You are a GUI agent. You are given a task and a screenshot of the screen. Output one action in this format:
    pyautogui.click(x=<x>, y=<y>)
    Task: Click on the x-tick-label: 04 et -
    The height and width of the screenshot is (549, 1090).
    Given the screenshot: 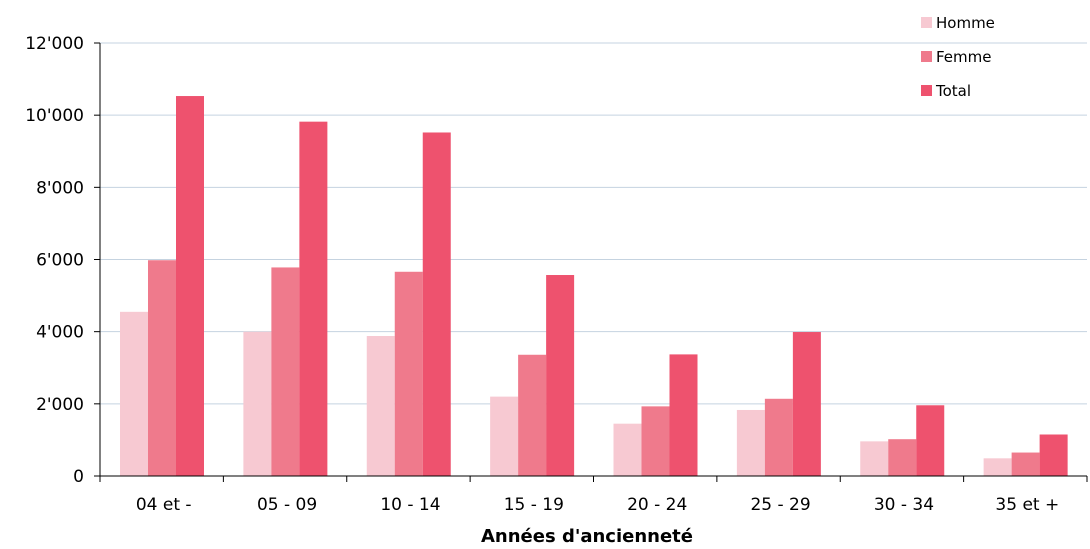 What is the action you would take?
    pyautogui.click(x=164, y=505)
    